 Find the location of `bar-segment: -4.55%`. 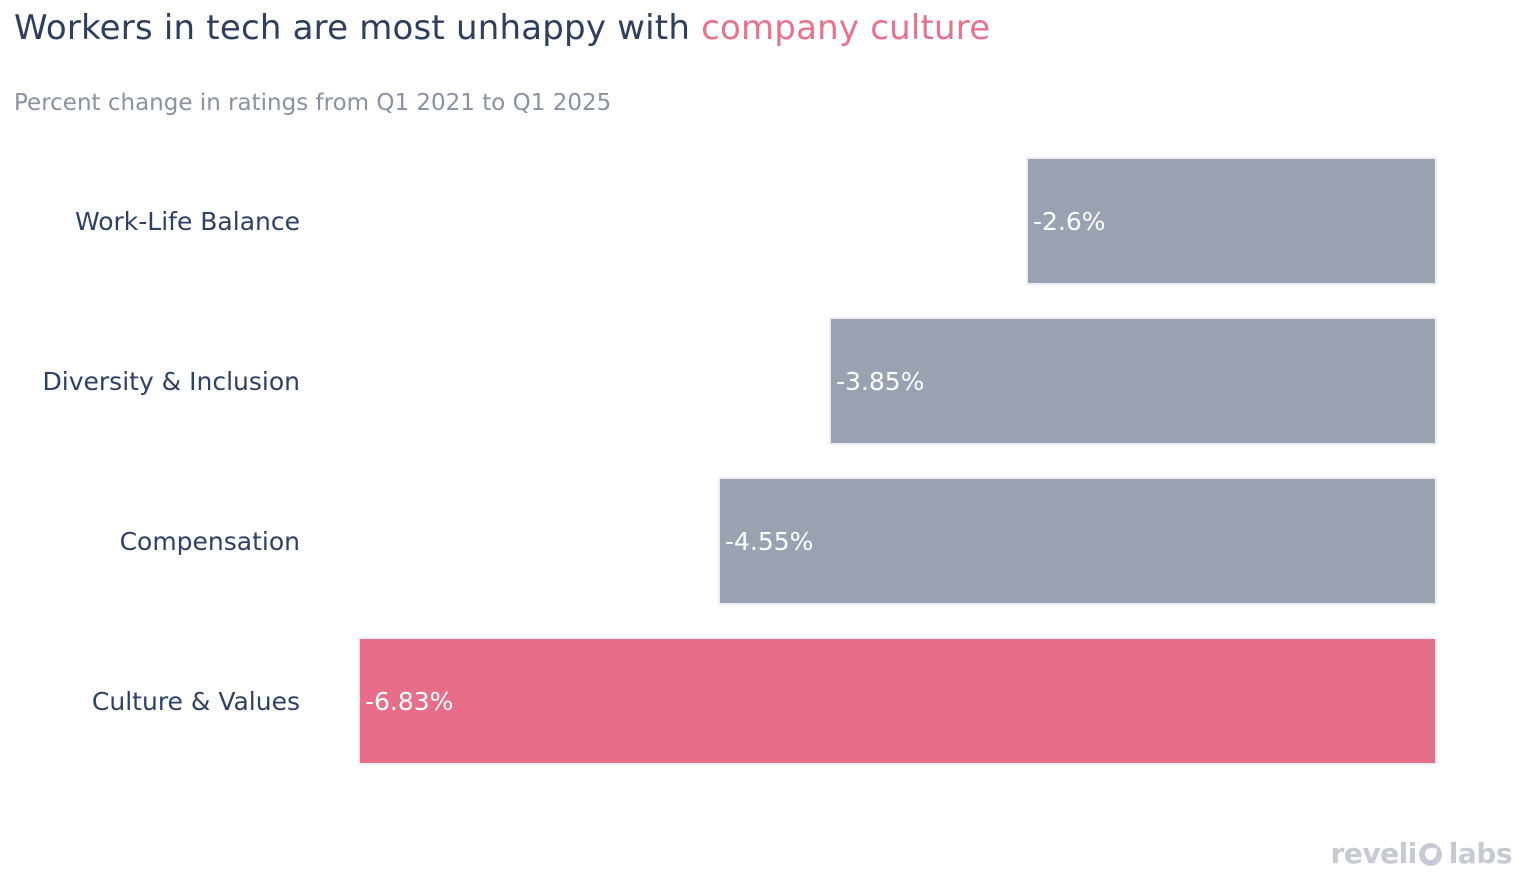

bar-segment: -4.55% is located at coordinates (1077, 541).